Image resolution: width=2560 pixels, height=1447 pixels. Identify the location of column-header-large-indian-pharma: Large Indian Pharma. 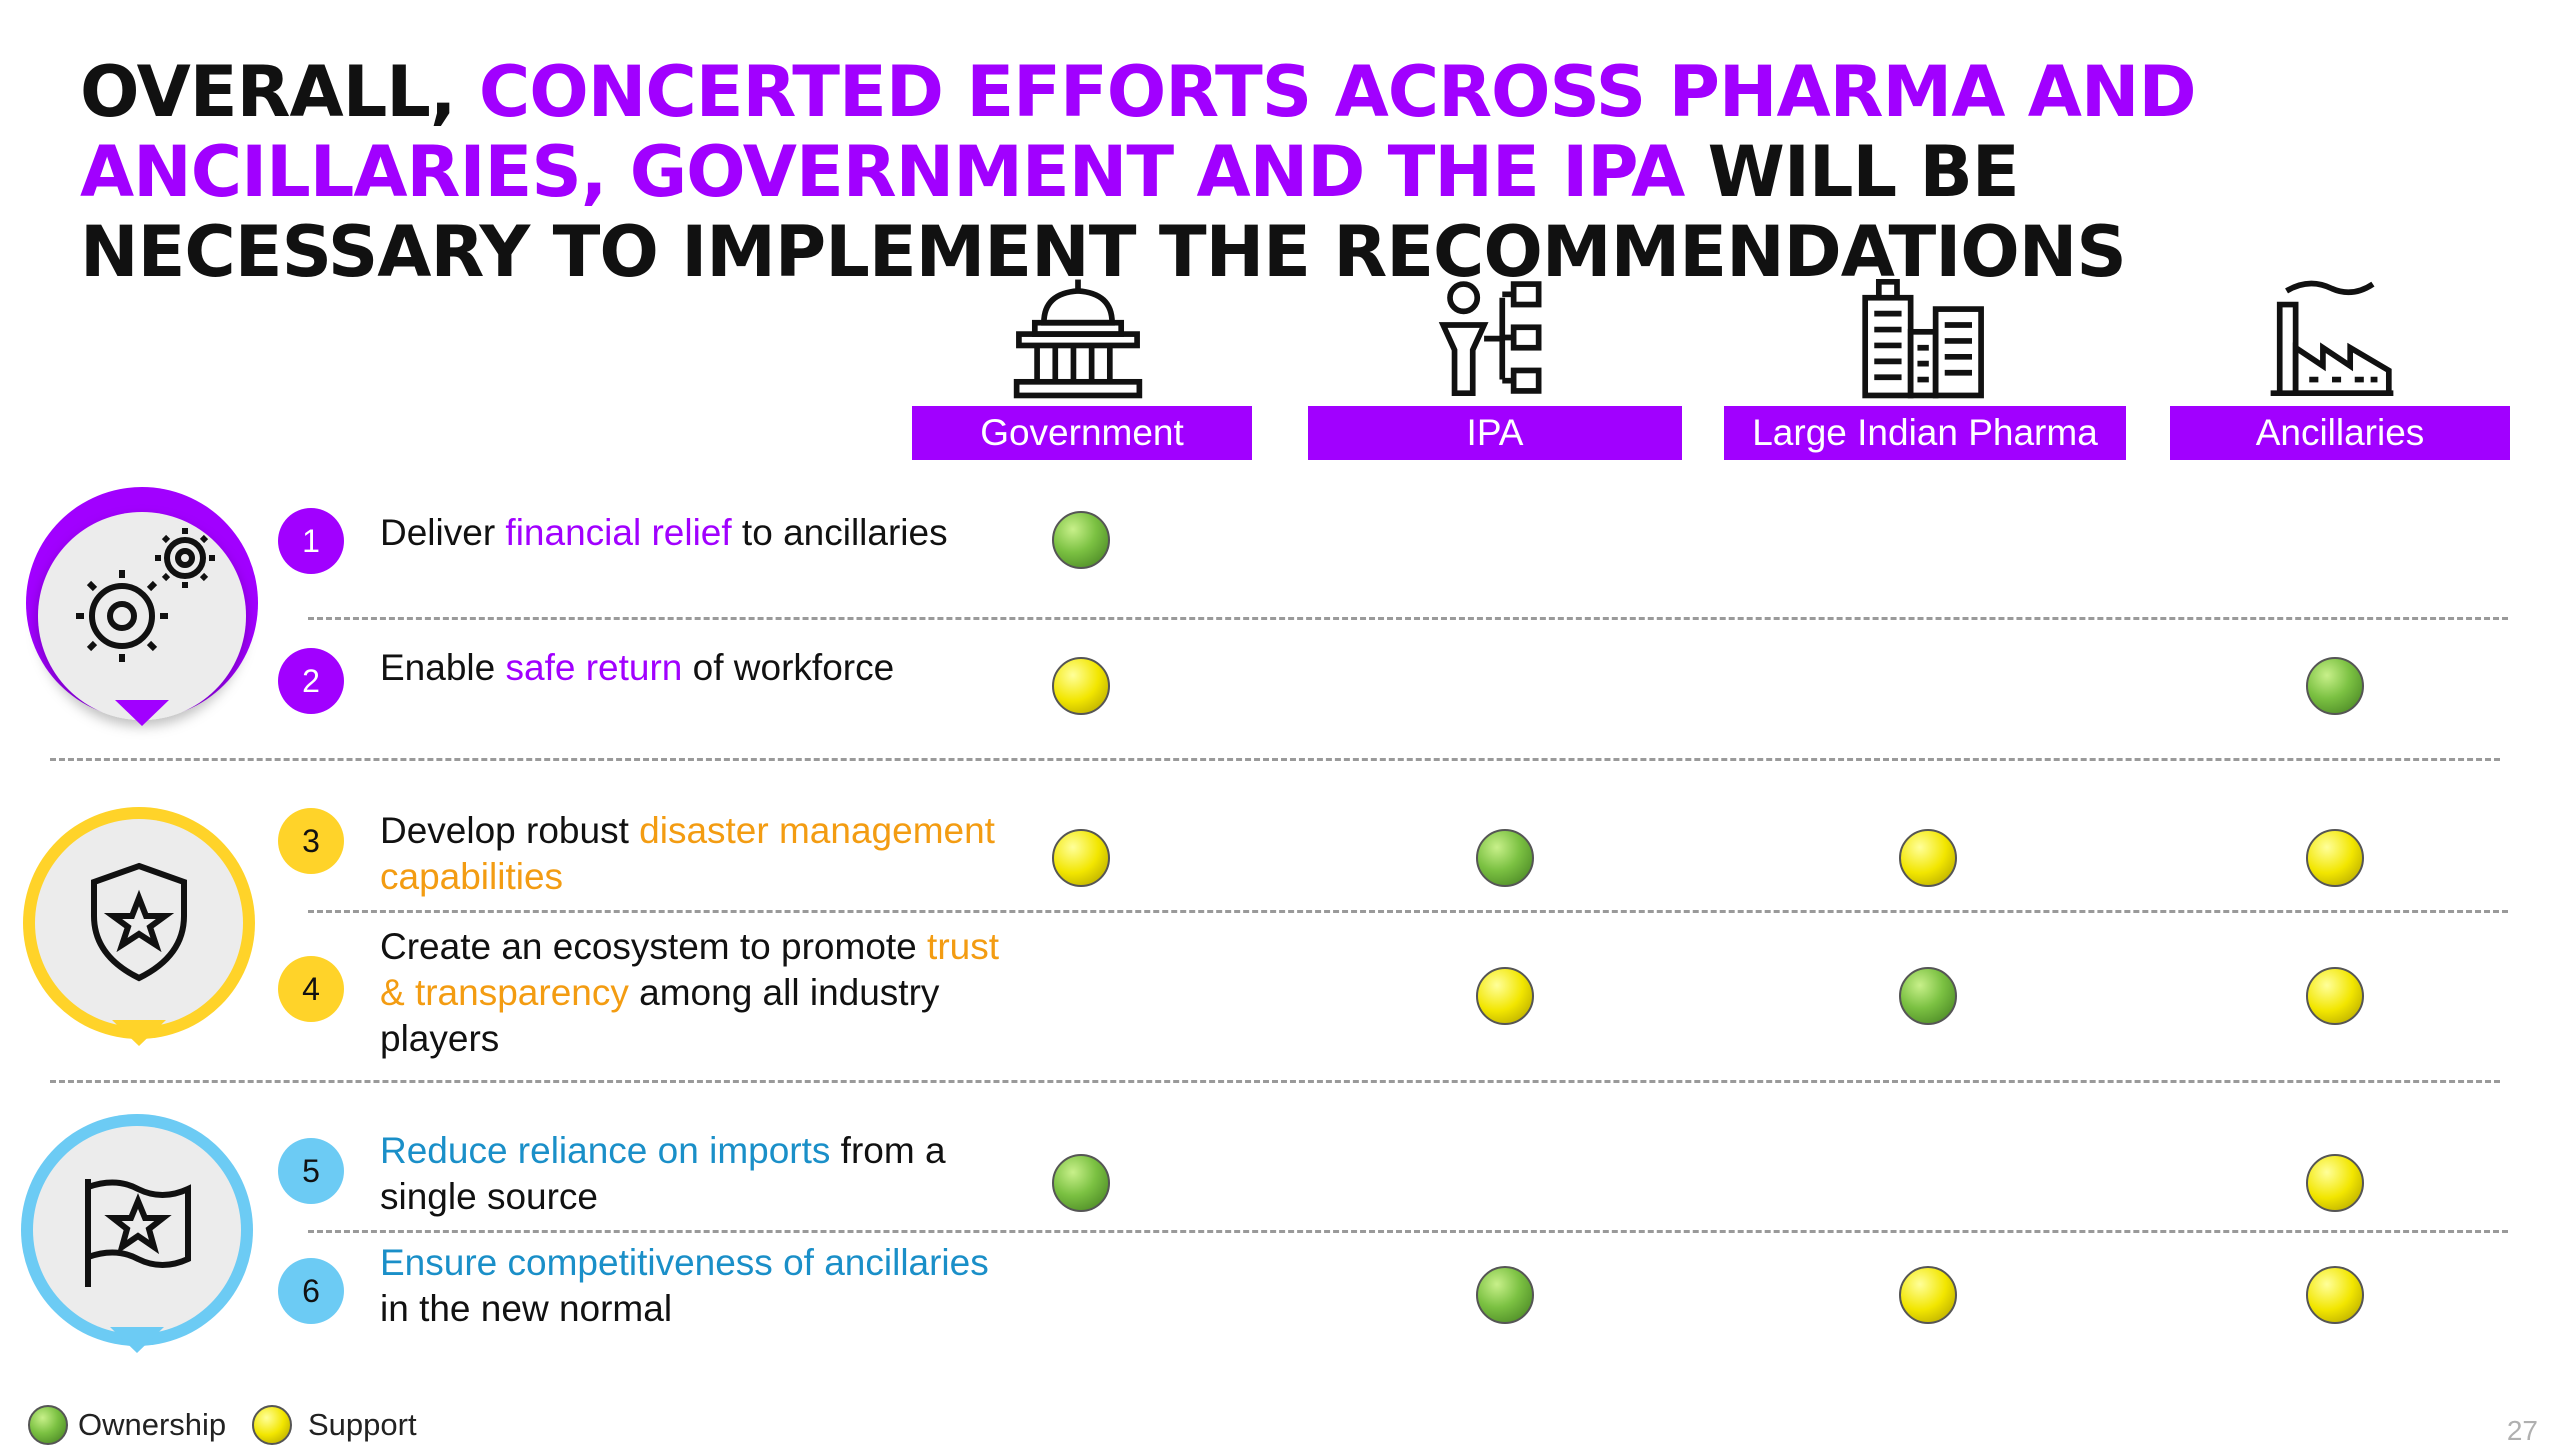
(1925, 433).